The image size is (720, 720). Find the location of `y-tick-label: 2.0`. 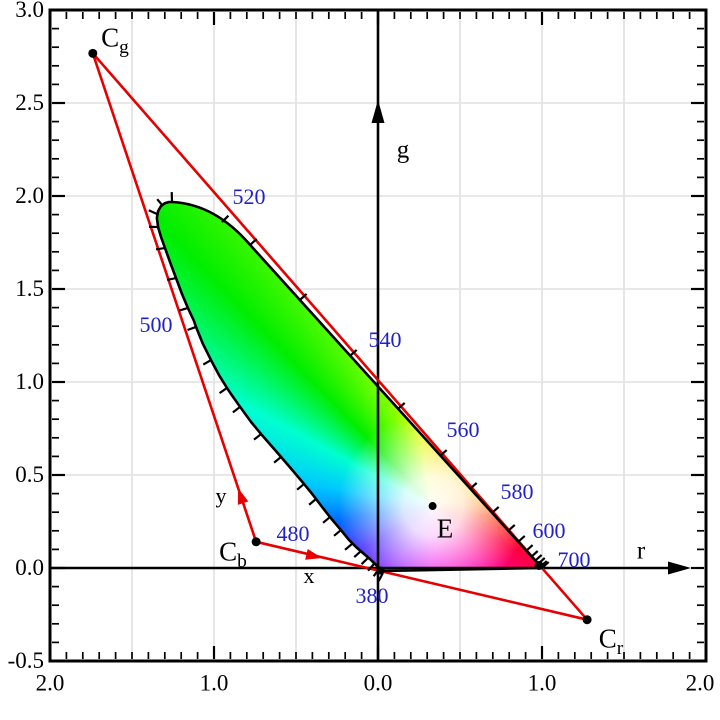

y-tick-label: 2.0 is located at coordinates (29, 195).